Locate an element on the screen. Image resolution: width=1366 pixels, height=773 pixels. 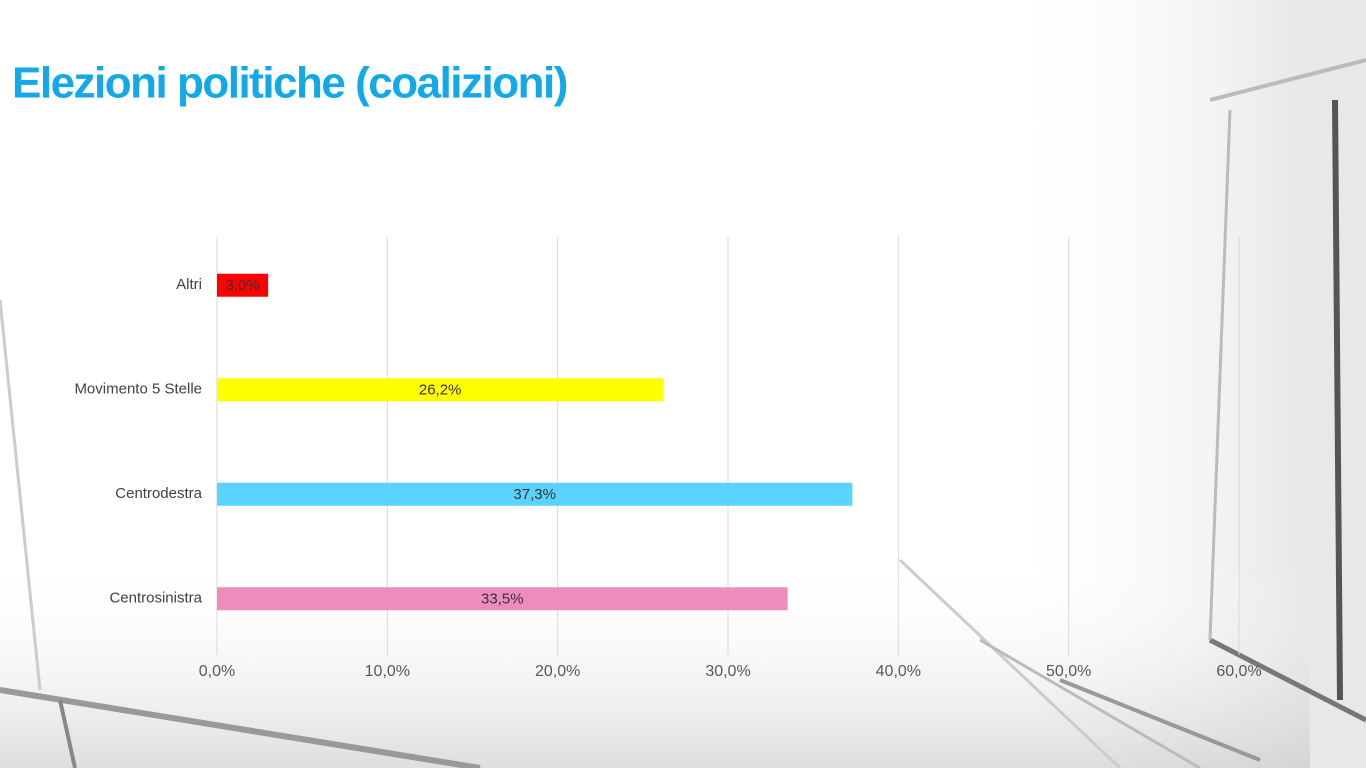
x-tick-label: 60,0% is located at coordinates (1238, 671).